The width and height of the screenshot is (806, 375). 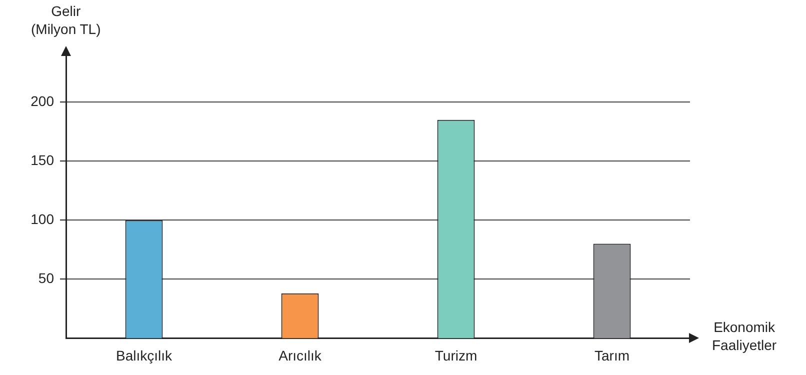 I want to click on y-tick-label: 50, so click(x=46, y=278).